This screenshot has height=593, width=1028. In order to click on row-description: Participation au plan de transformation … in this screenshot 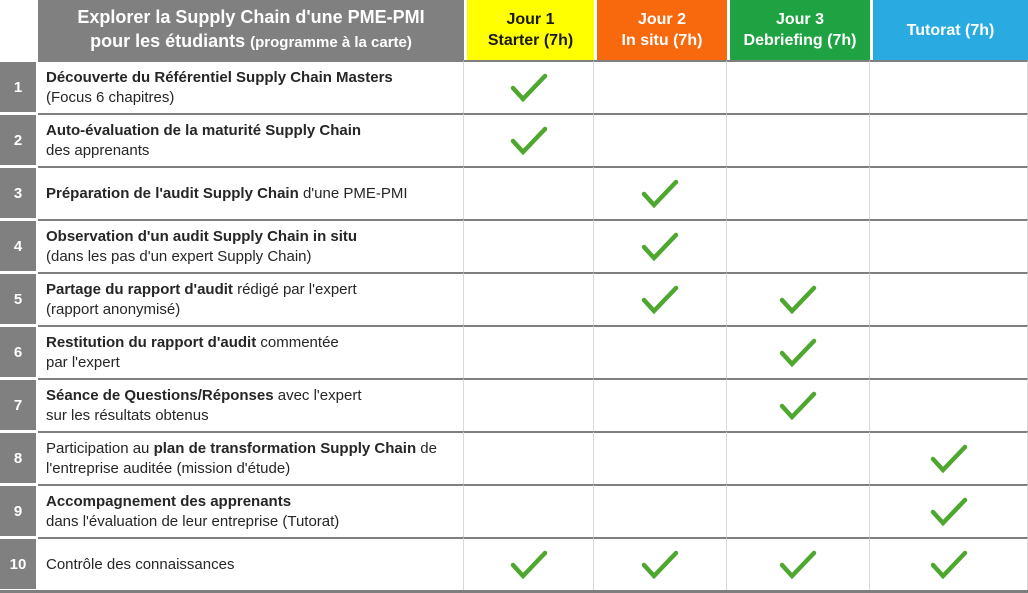, I will do `click(251, 457)`.